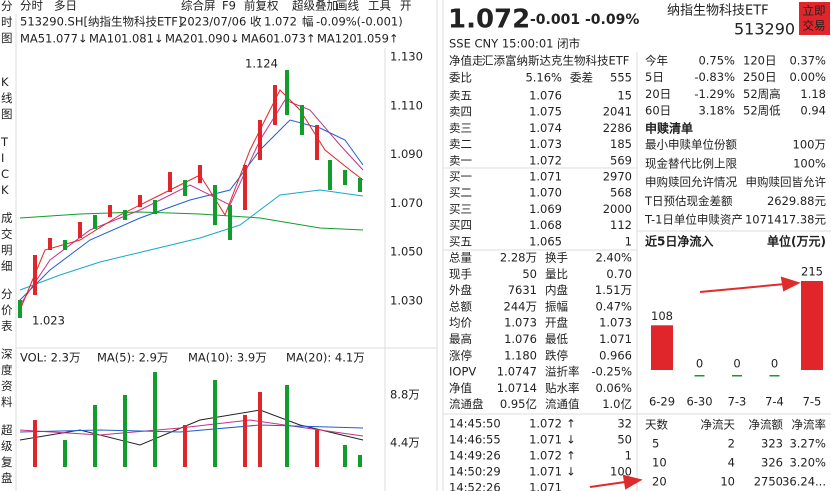 This screenshot has height=491, width=831. Describe the element at coordinates (65, 6) in the screenshot. I see `tab: 多日` at that location.